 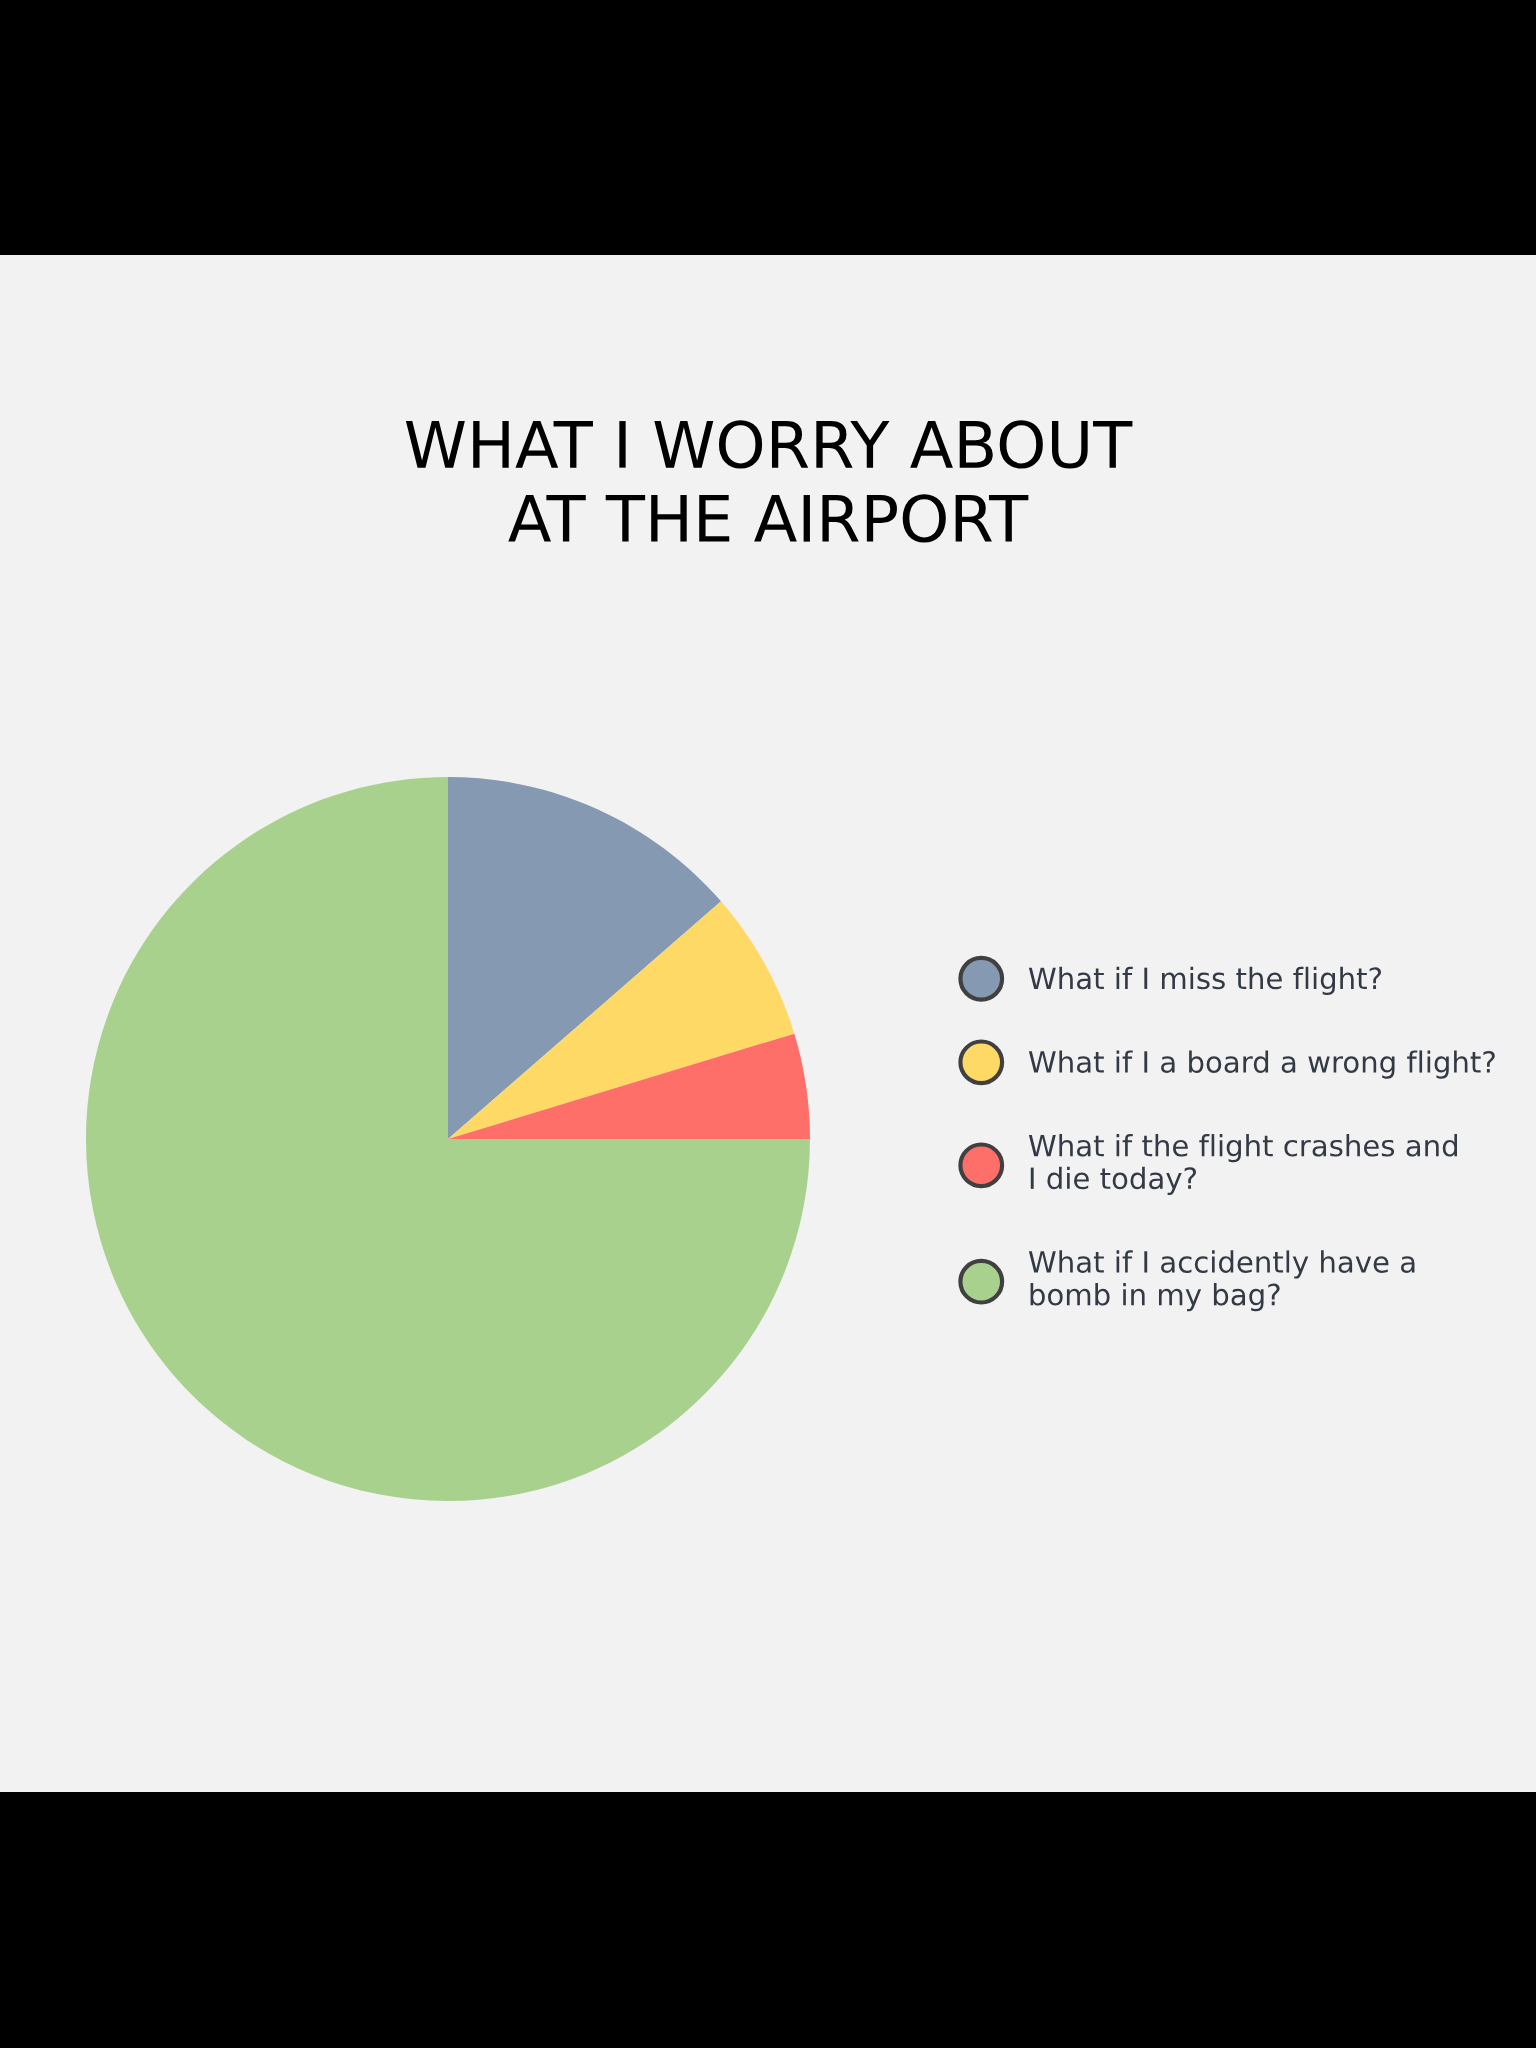 I want to click on legend-label: What if the flight crashes and I die today?, so click(x=1243, y=1164).